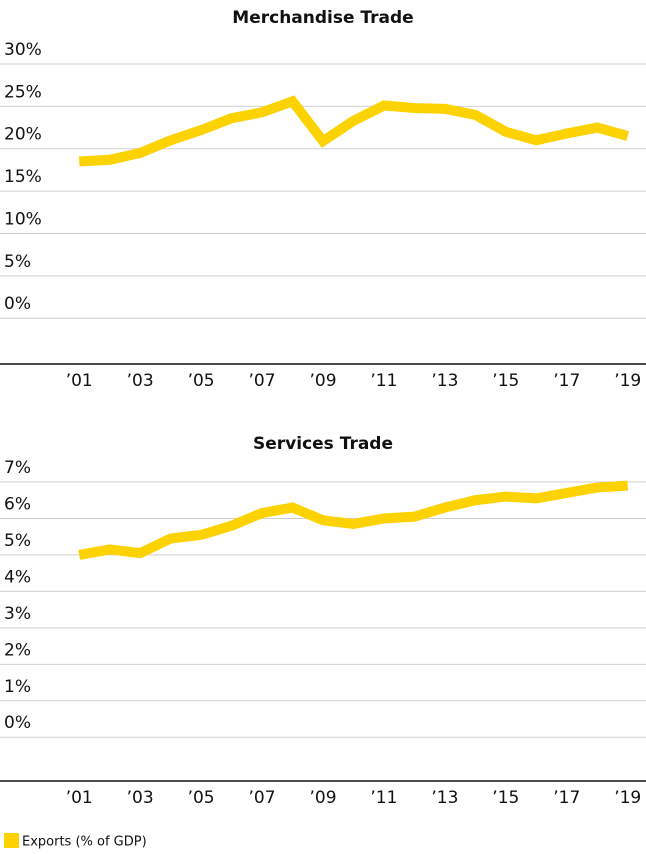  I want to click on legend-label: Exports (% of GDP), so click(84, 842).